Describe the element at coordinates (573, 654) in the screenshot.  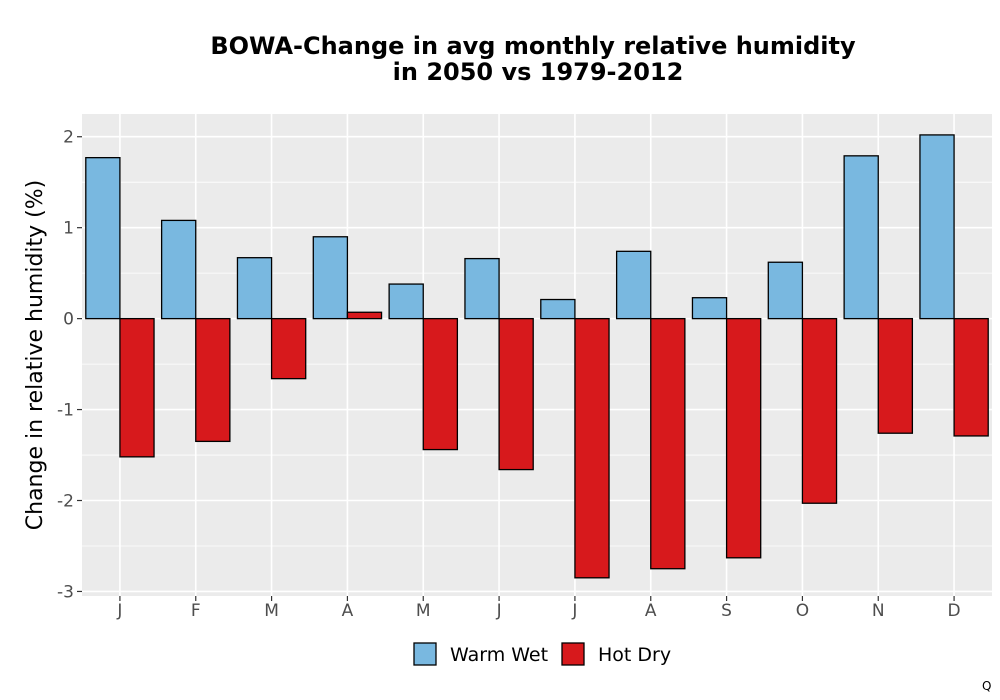
I see `legend-key-hot-dry` at that location.